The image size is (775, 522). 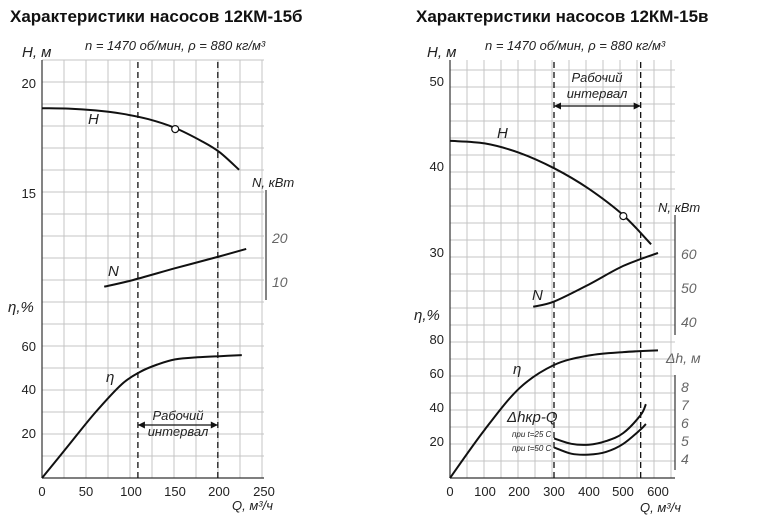 I want to click on chart-left-interval-label-2: интервал, so click(x=178, y=431).